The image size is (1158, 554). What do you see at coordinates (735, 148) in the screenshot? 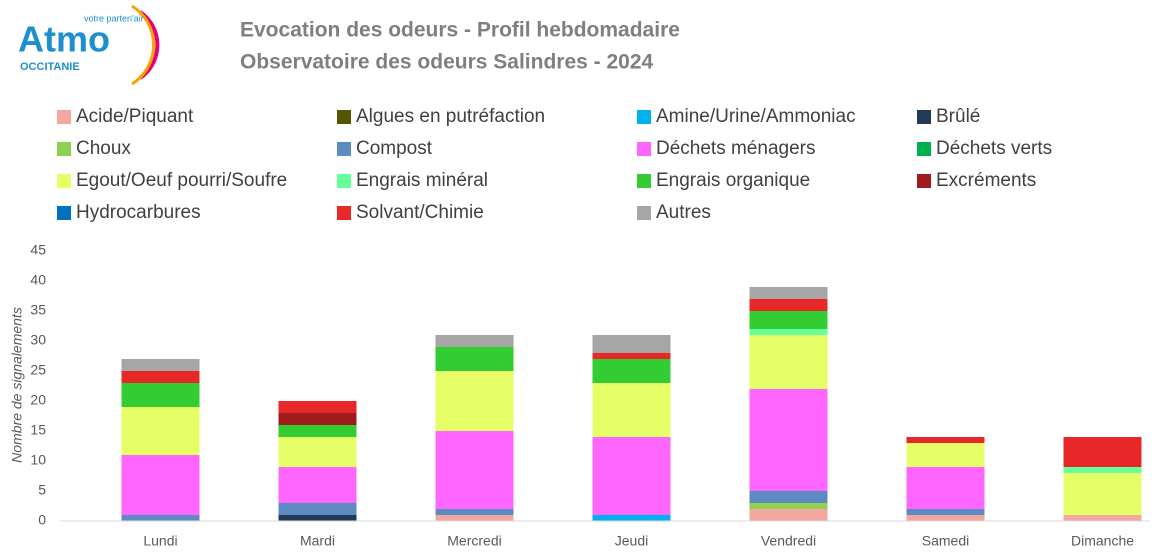
I see `legend-label: Déchets ménagers` at bounding box center [735, 148].